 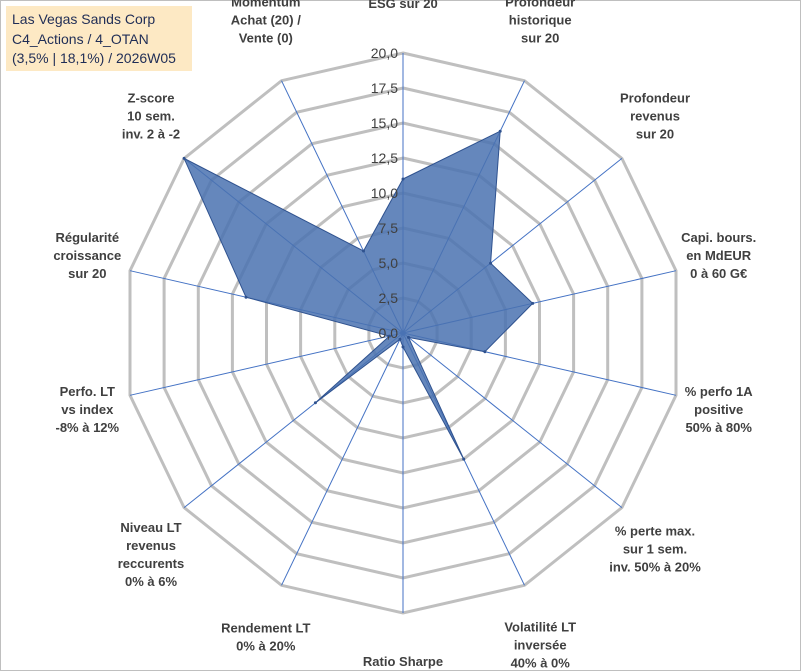 I want to click on axis-label: Perfo. LT vs index -8% à 12%, so click(x=88, y=409).